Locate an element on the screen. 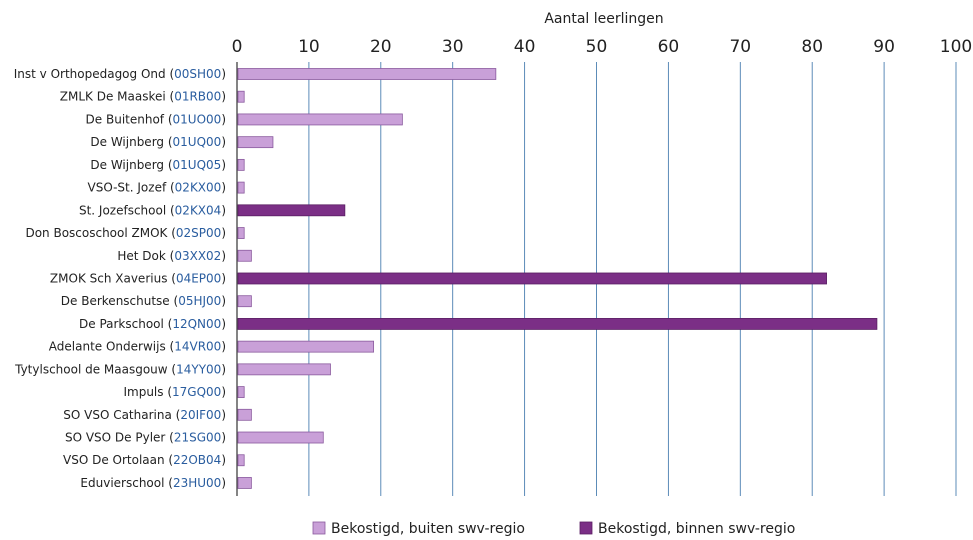 The width and height of the screenshot is (973, 540). x-tick-label: 20 is located at coordinates (381, 47).